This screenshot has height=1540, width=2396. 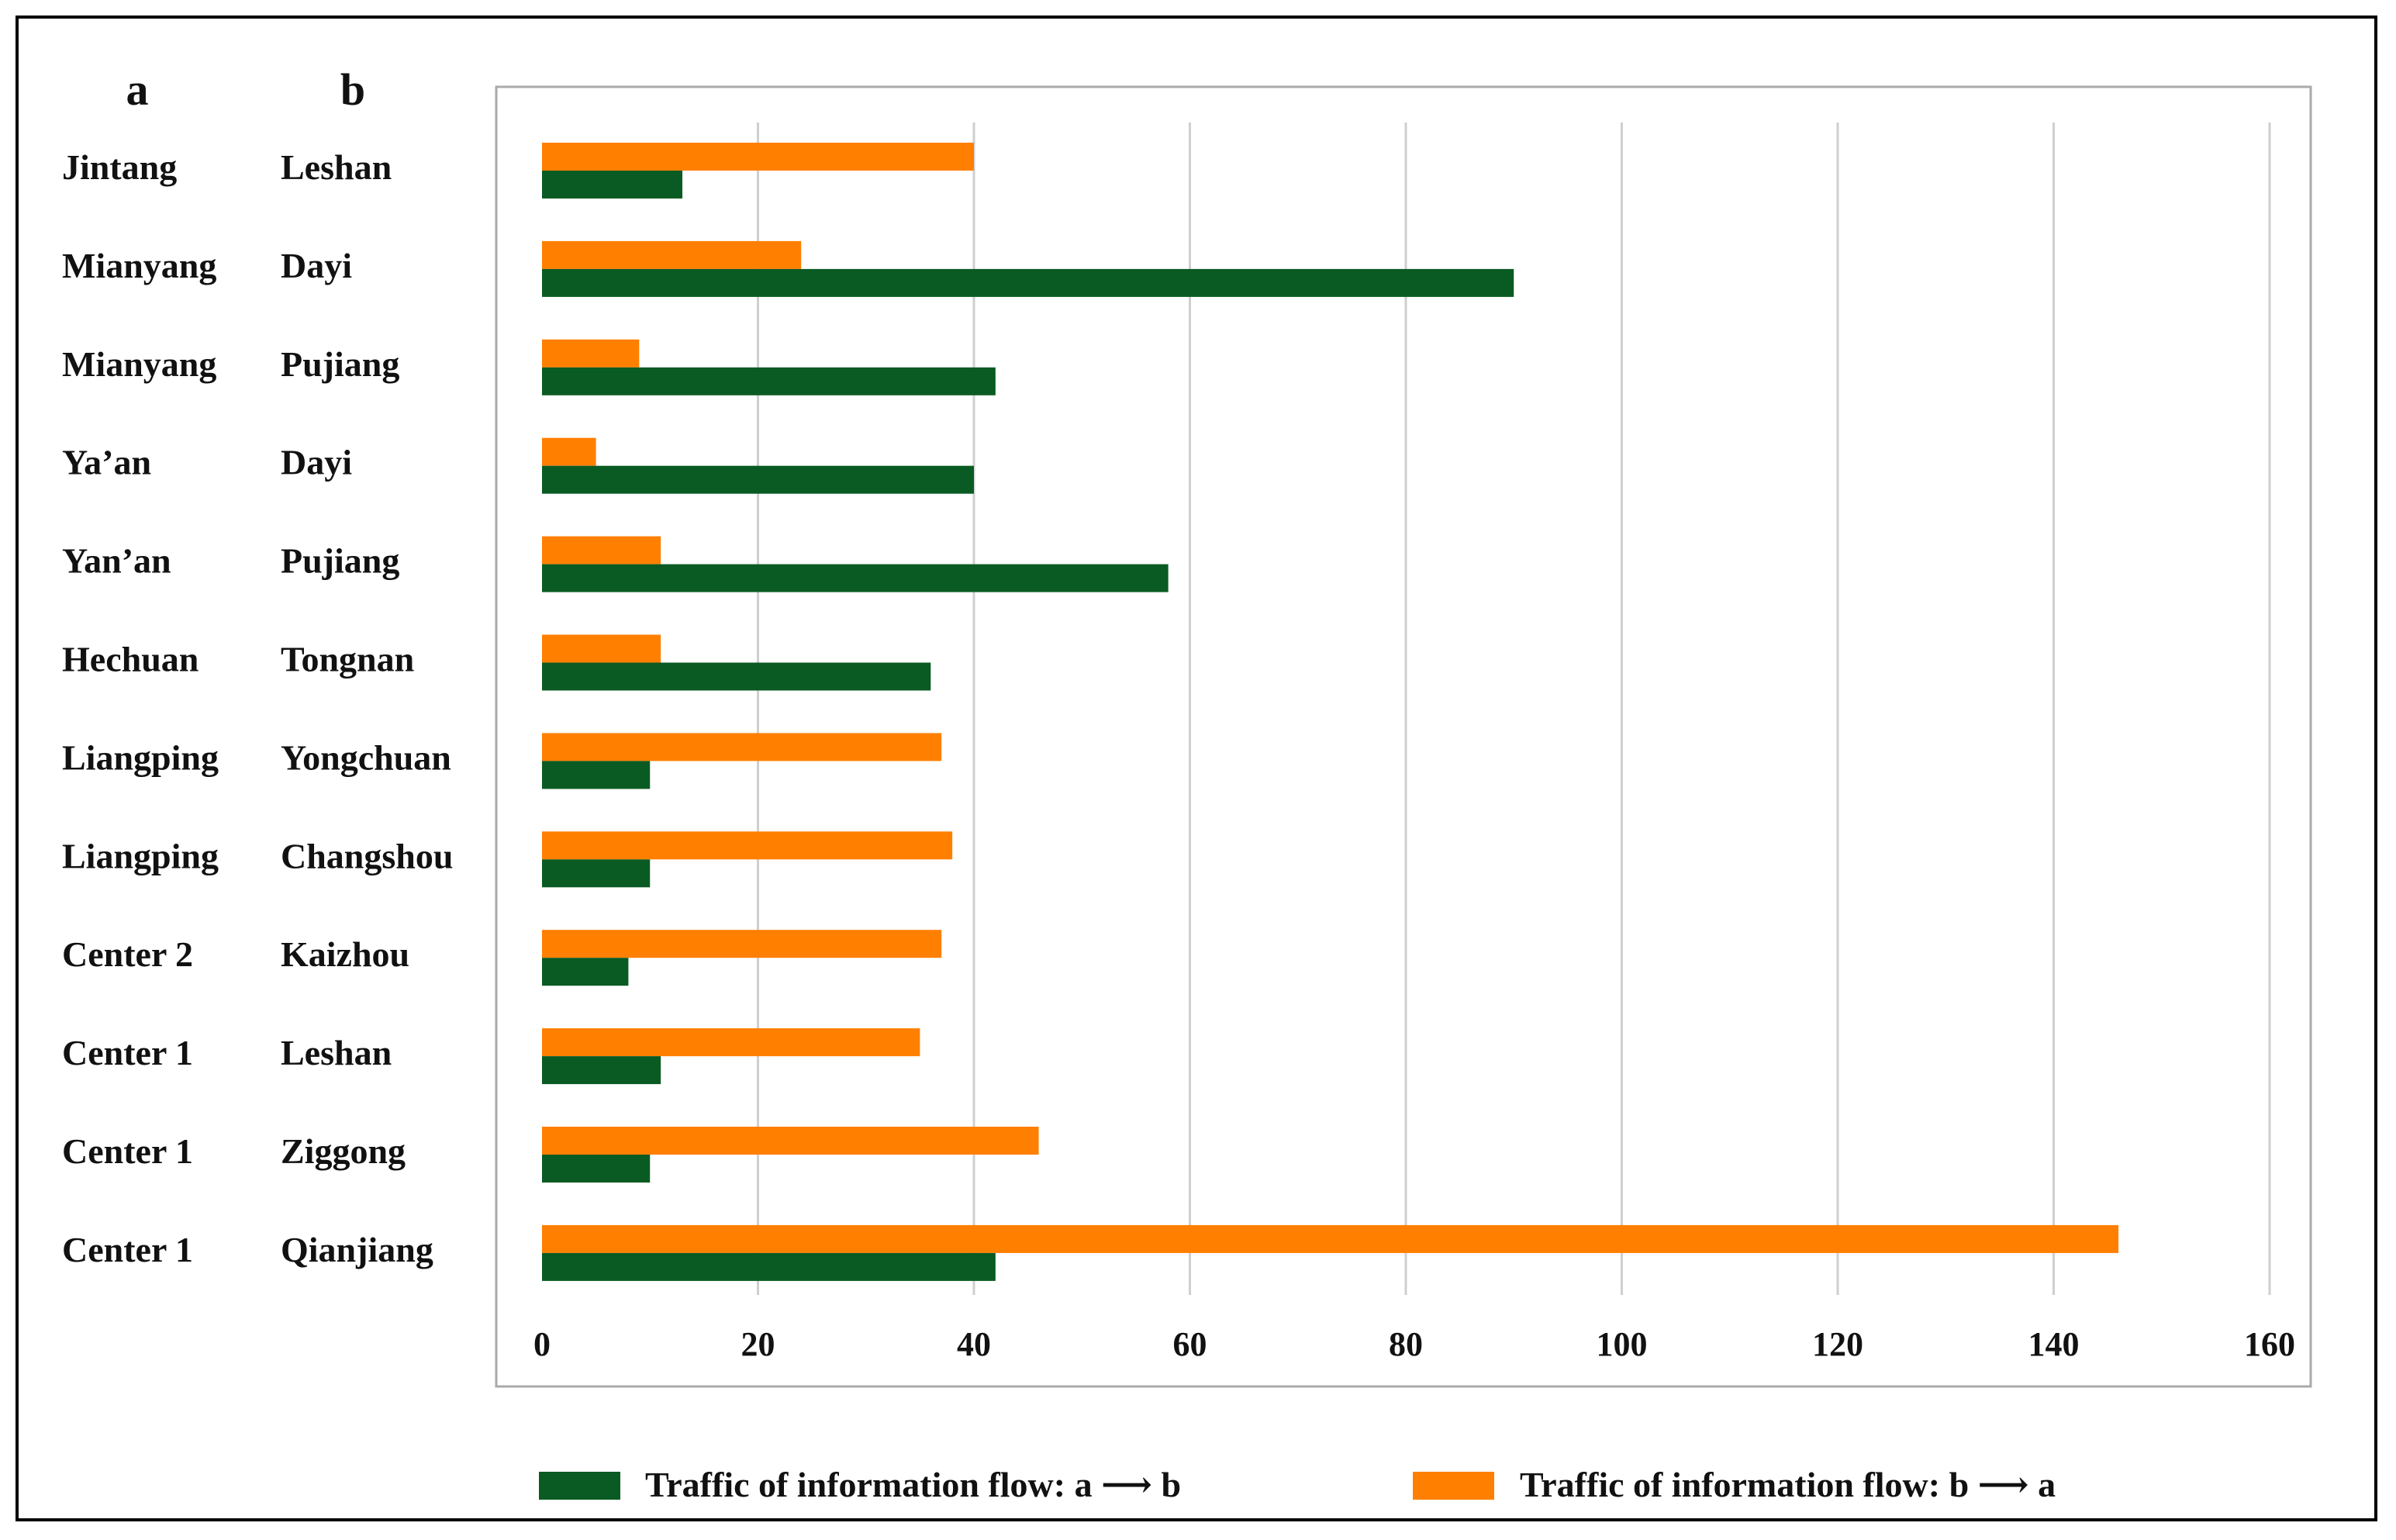 What do you see at coordinates (336, 167) in the screenshot?
I see `category-label-b-0: Leshan` at bounding box center [336, 167].